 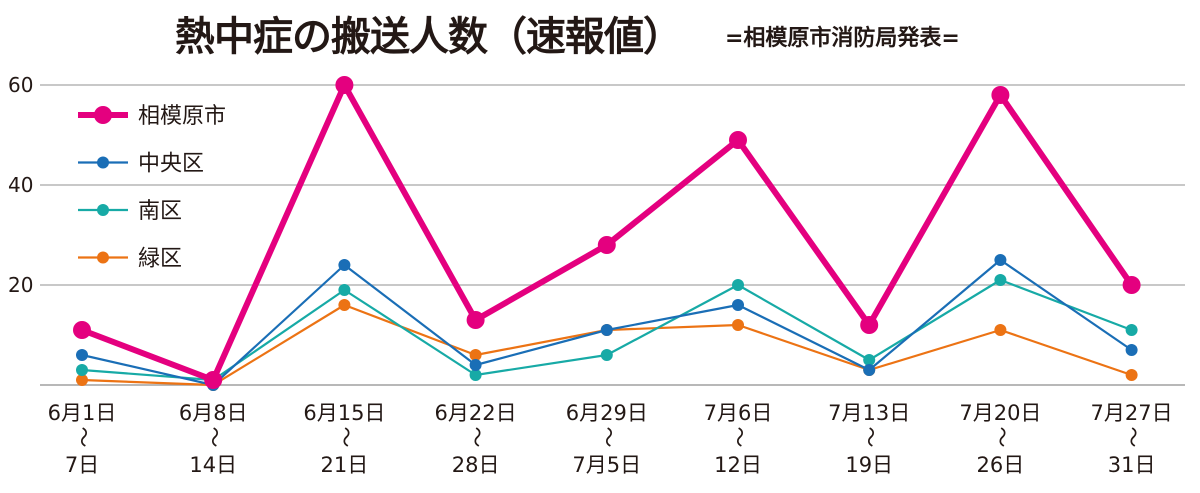 I want to click on x-tick-label-to: 28日, so click(x=476, y=465).